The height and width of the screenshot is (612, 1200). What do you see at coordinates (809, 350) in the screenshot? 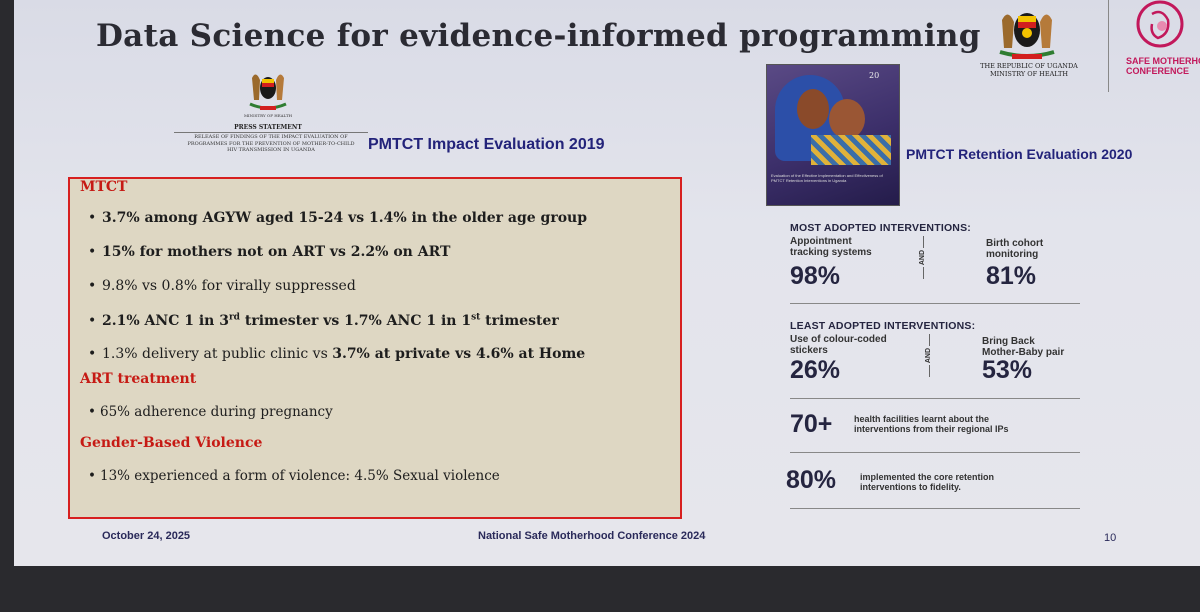
I see `least-adopted-a-label-2: stickers` at bounding box center [809, 350].